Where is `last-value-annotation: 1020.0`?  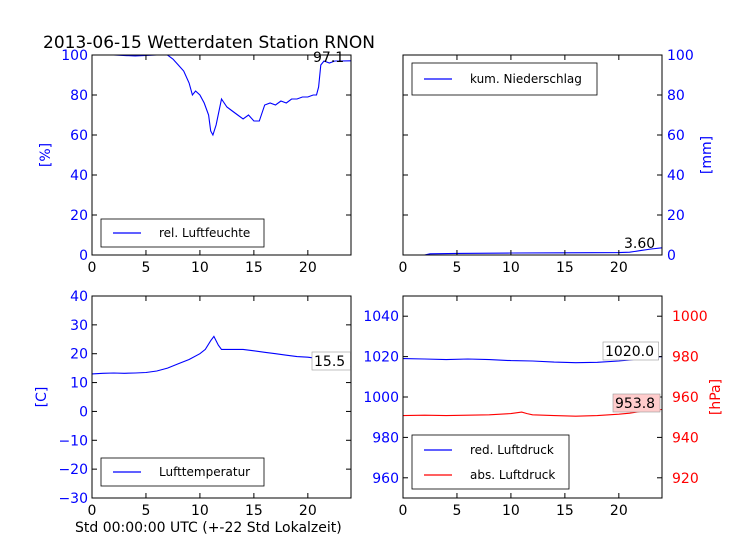 last-value-annotation: 1020.0 is located at coordinates (629, 352).